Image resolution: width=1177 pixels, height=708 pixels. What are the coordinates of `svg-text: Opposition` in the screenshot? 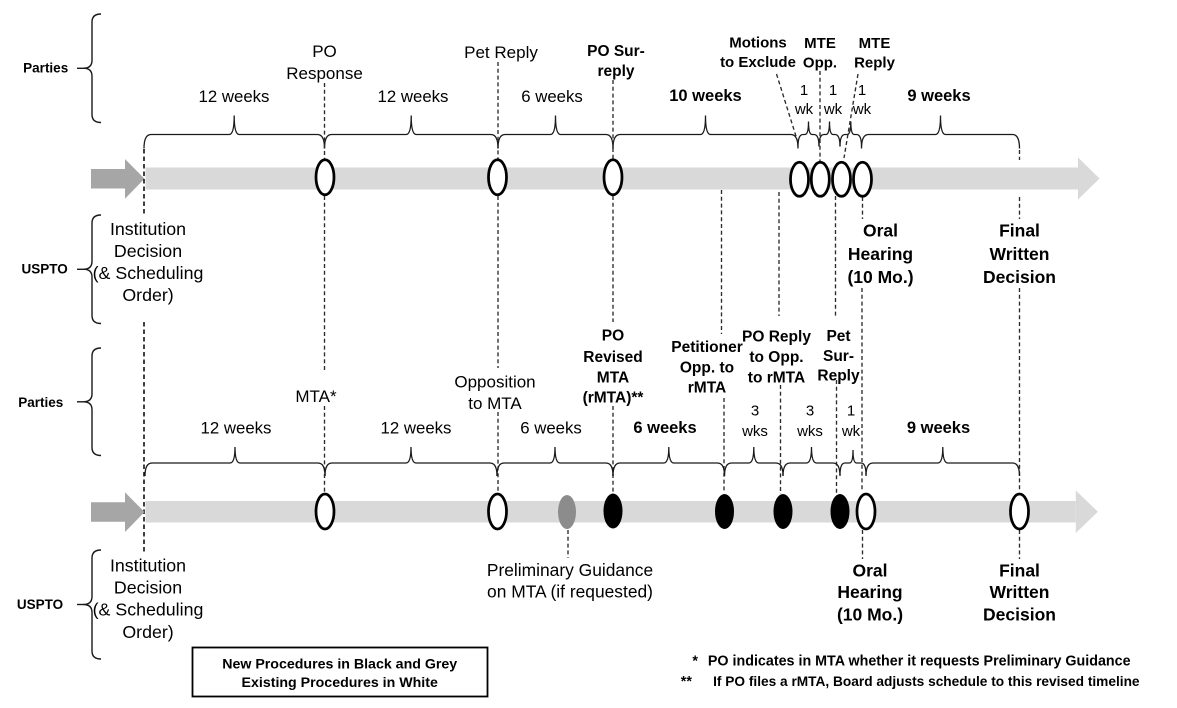 It's located at (494, 382).